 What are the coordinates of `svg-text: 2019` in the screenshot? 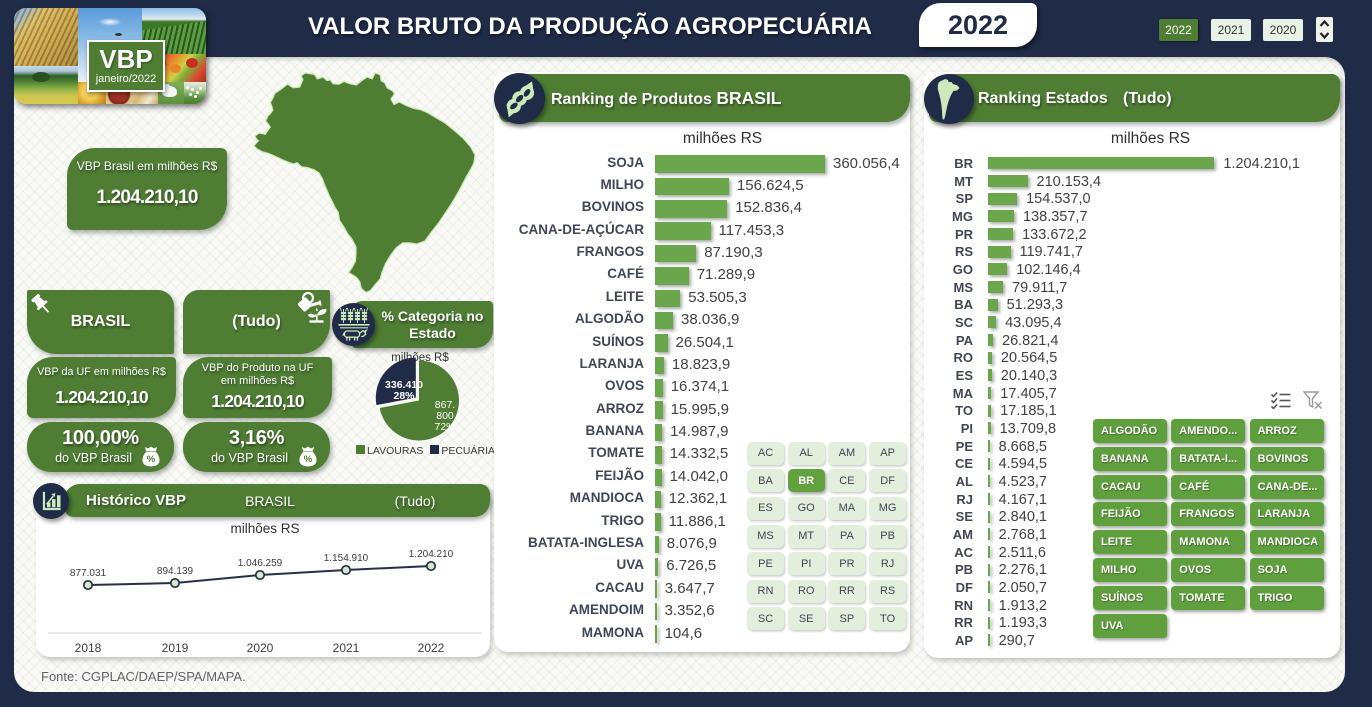 It's located at (175, 648).